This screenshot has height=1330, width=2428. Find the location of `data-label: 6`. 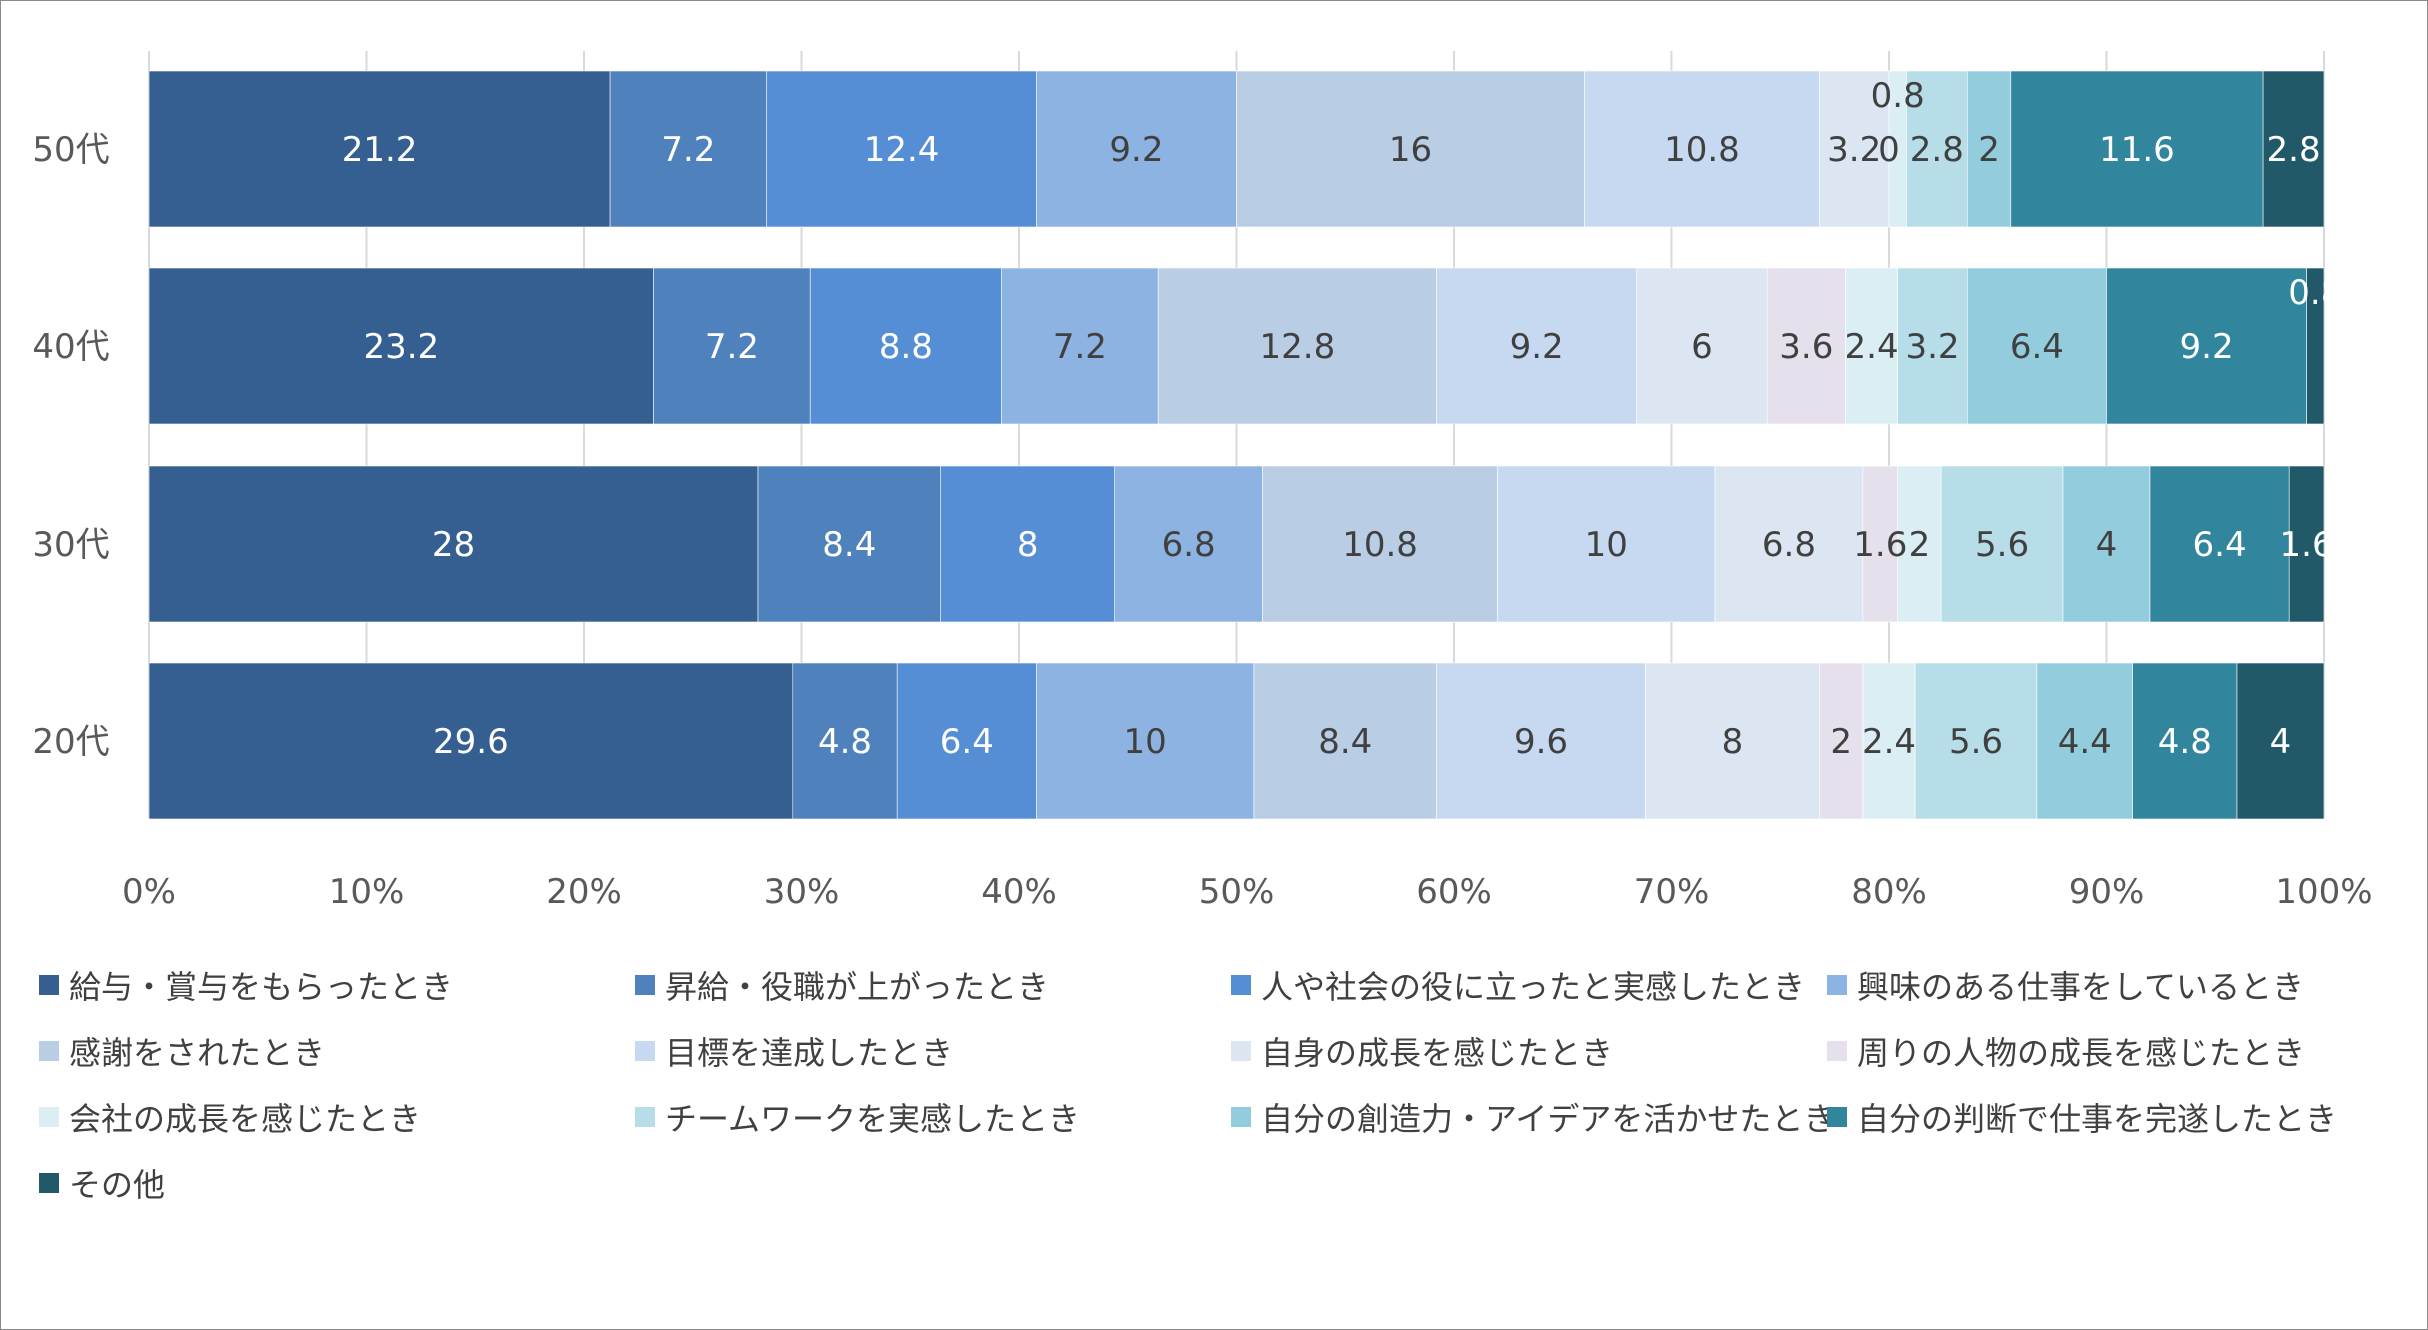

data-label: 6 is located at coordinates (1702, 347).